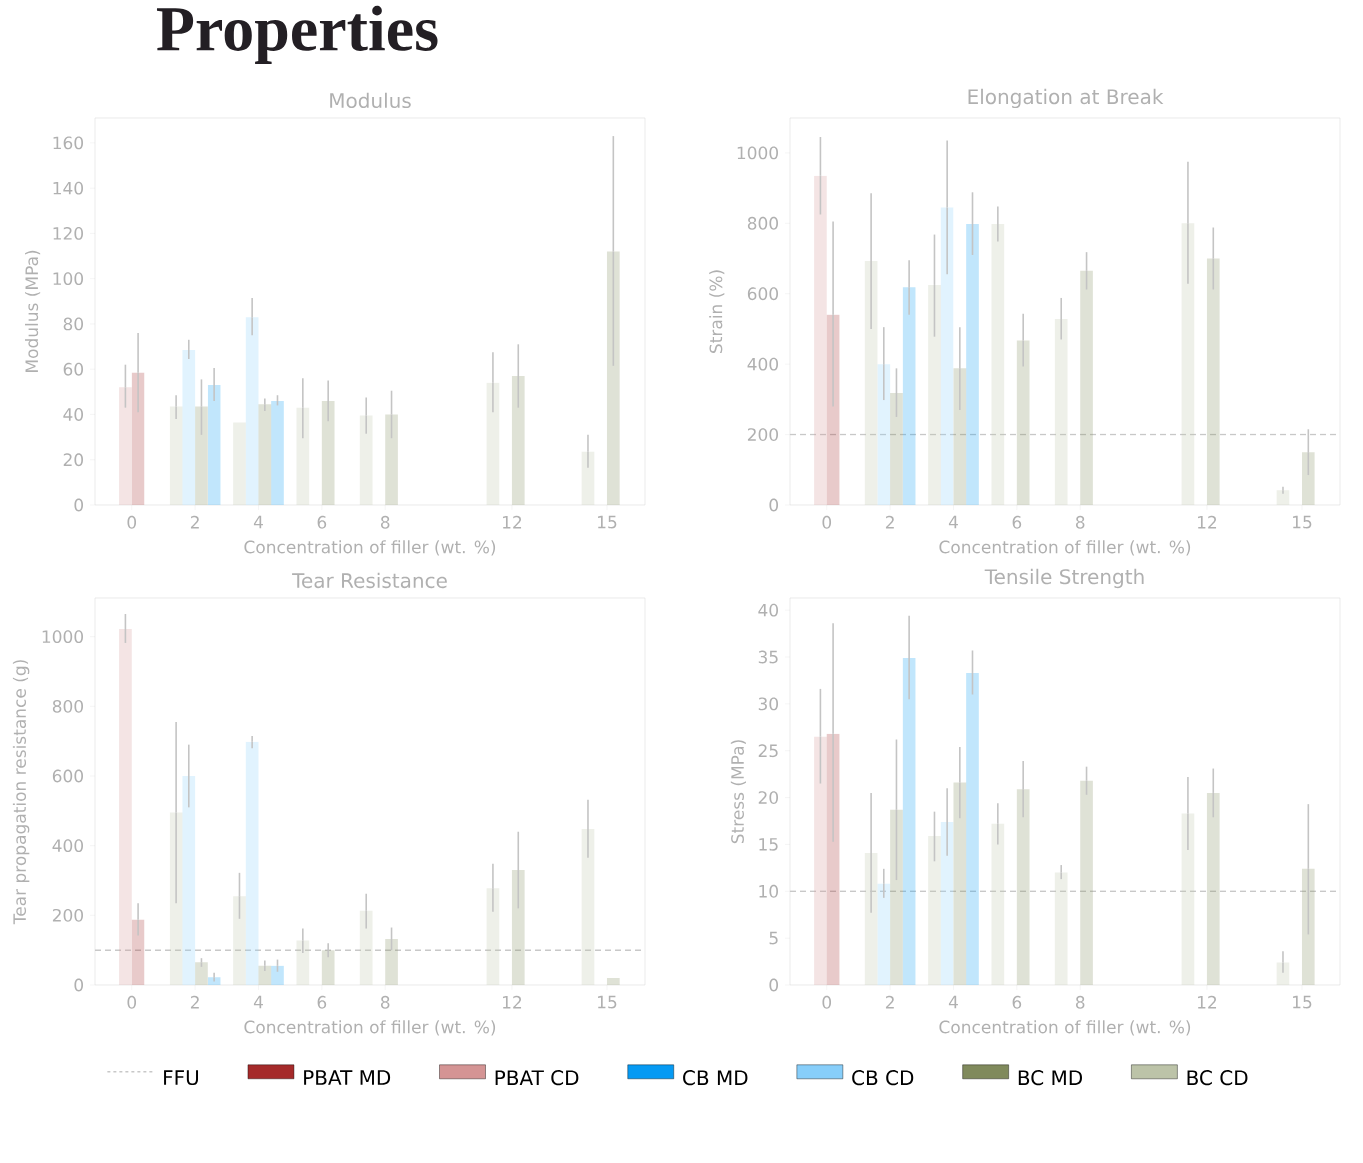 This screenshot has width=1363, height=1163. Describe the element at coordinates (73, 460) in the screenshot. I see `y-tick-label: 20` at that location.